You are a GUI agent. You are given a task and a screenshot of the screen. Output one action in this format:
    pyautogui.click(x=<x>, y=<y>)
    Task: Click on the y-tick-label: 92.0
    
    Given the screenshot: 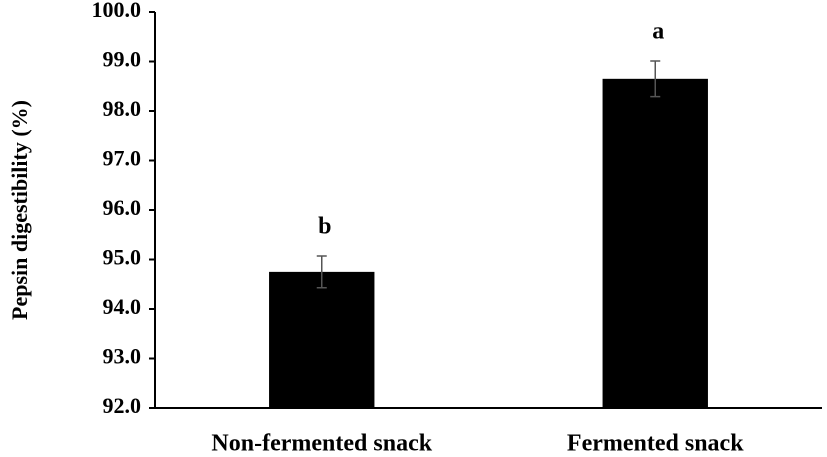 What is the action you would take?
    pyautogui.click(x=122, y=405)
    